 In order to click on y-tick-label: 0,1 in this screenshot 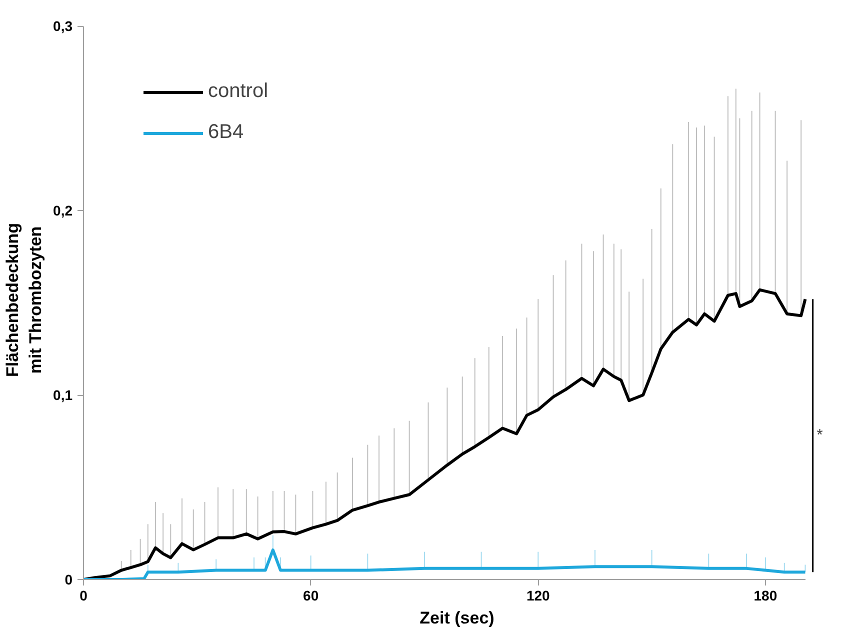, I will do `click(63, 395)`.